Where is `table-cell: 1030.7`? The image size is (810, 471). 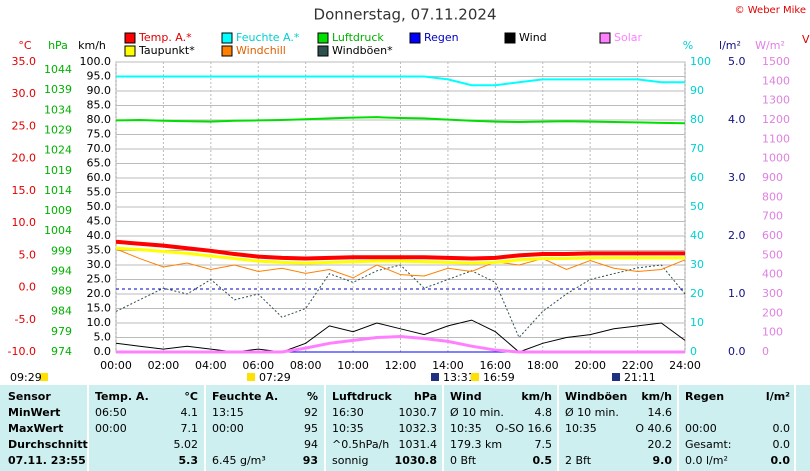 table-cell: 1030.7 is located at coordinates (418, 412).